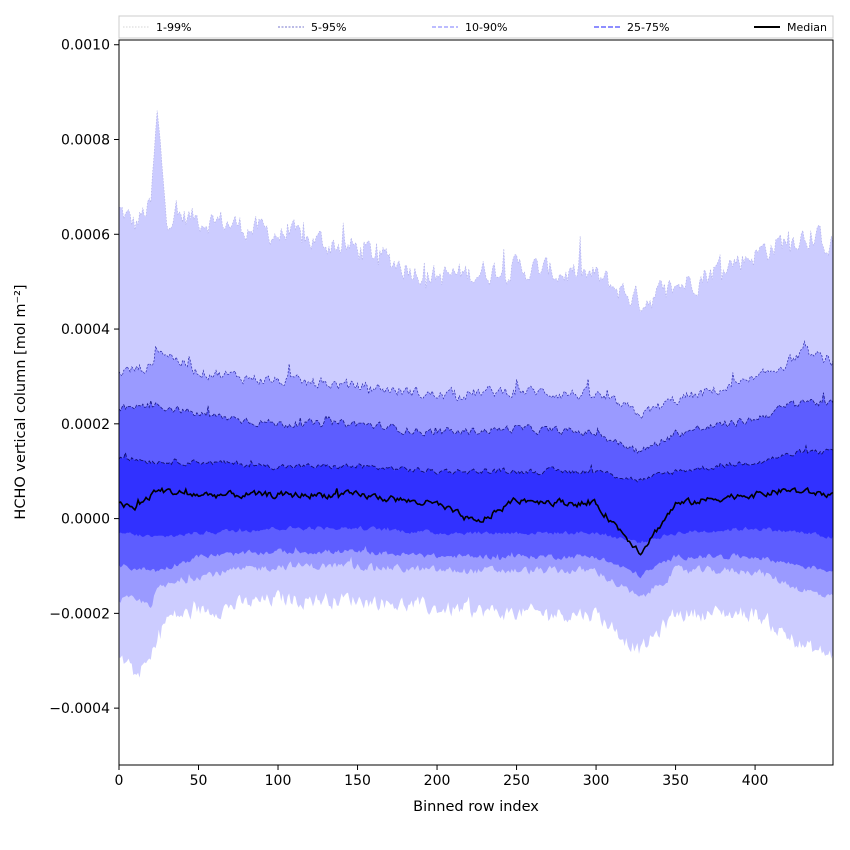 This screenshot has height=850, width=850. What do you see at coordinates (476, 463) in the screenshot?
I see `upper-line-p25-p75` at bounding box center [476, 463].